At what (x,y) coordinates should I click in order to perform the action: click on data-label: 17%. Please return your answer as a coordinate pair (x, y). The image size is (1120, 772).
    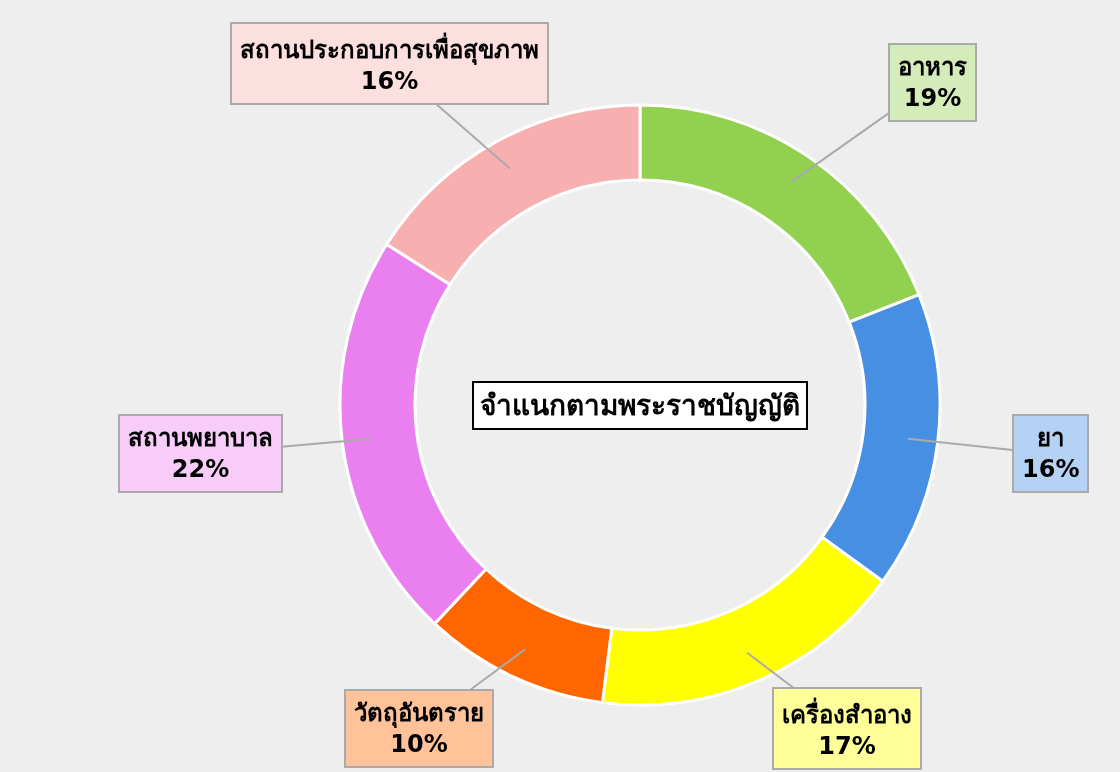
    Looking at the image, I should click on (847, 746).